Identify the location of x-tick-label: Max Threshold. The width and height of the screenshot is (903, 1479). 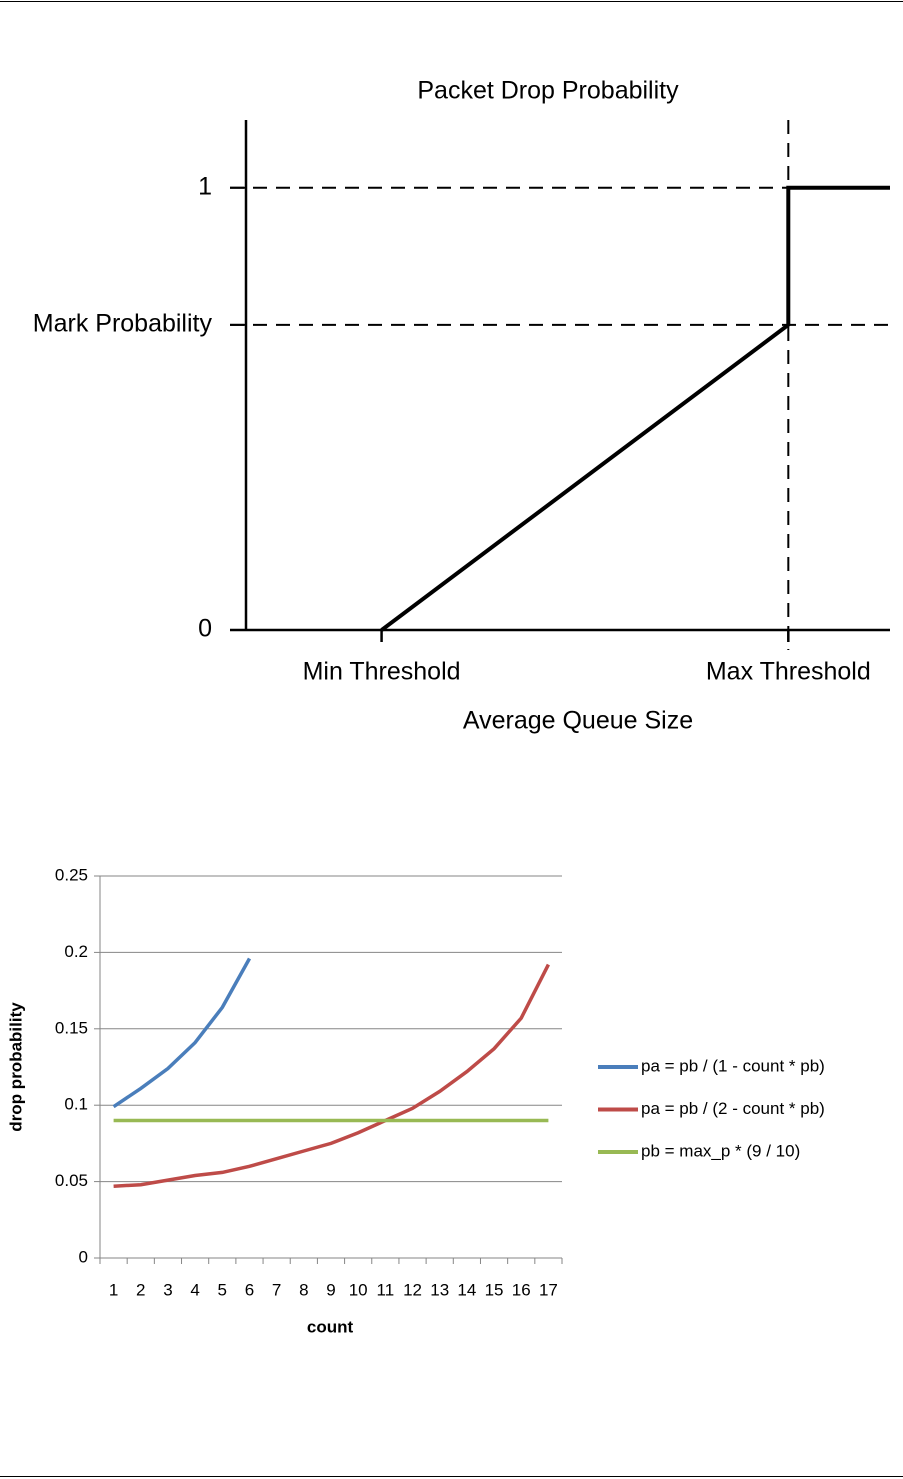
(788, 672).